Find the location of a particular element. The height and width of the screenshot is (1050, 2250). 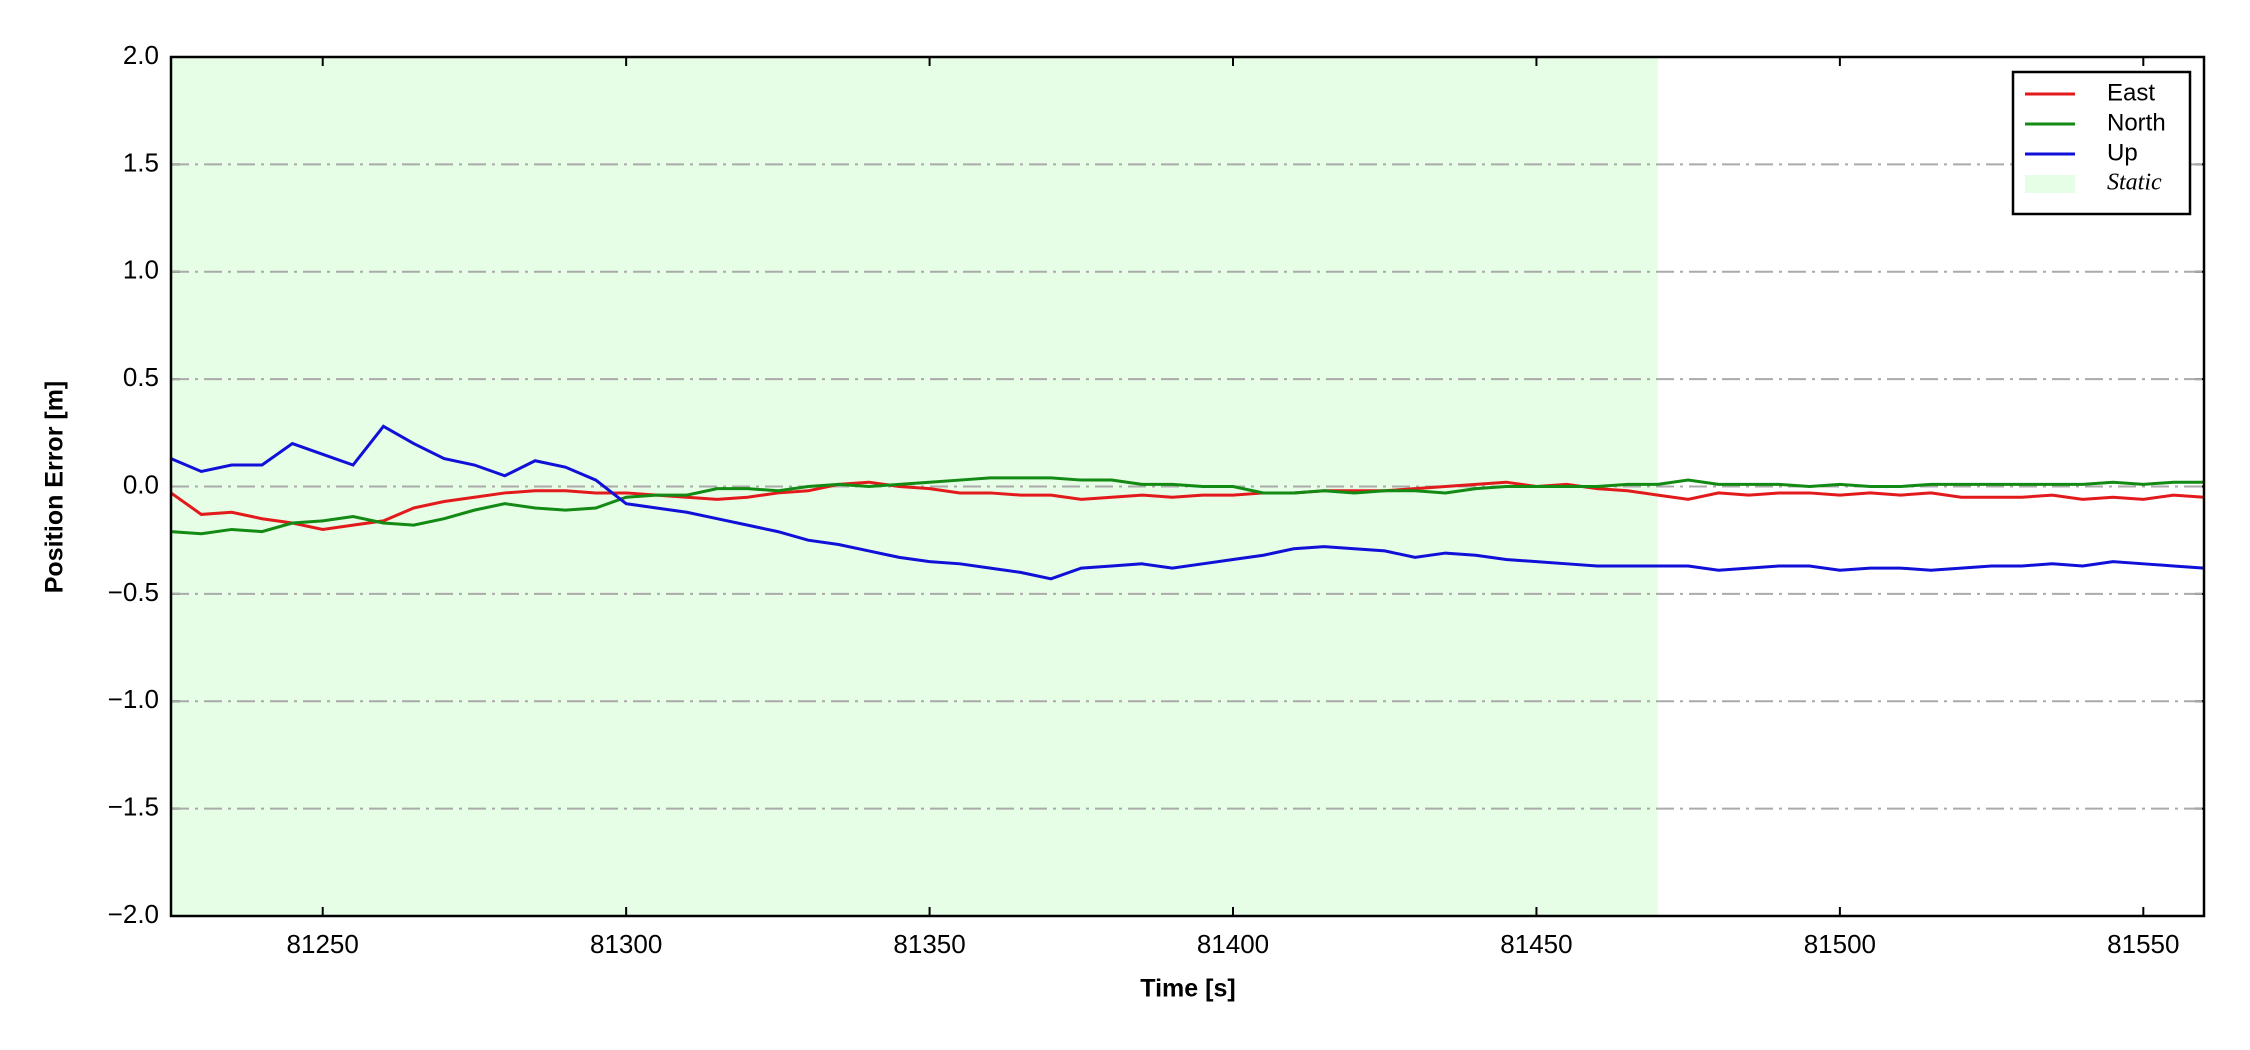

x-tick-label: 81300 is located at coordinates (626, 944).